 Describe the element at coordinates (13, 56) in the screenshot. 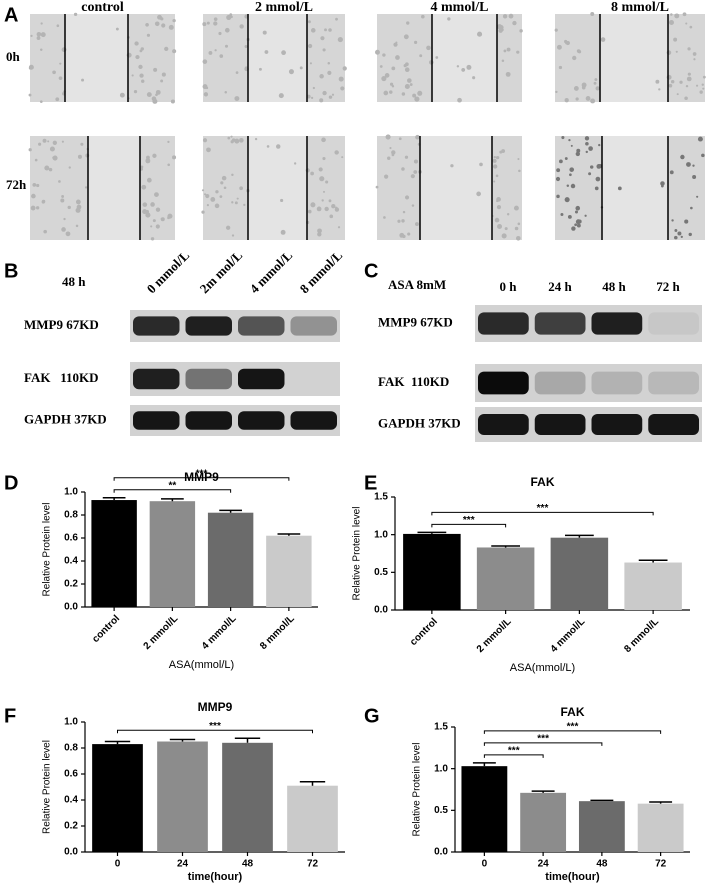

I see `row-label: 0h` at that location.